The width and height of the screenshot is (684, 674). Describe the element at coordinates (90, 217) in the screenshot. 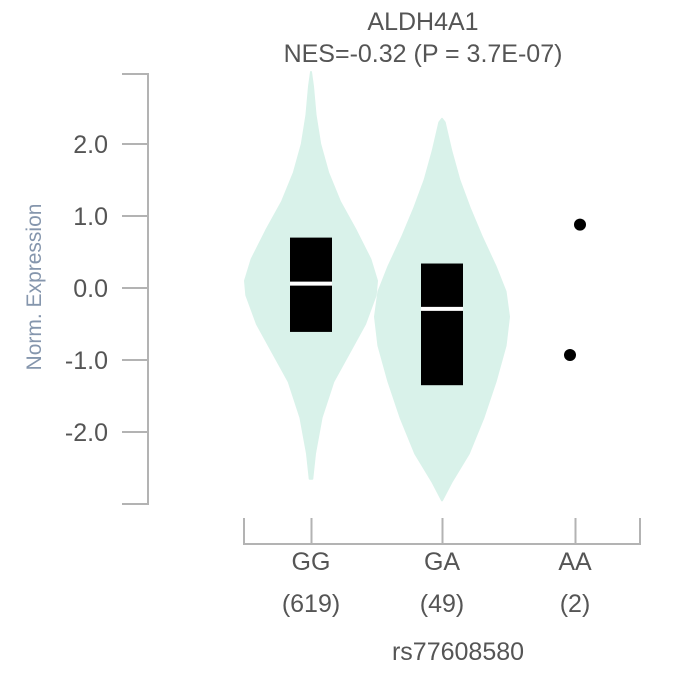

I see `y-tick-label: 1.0` at that location.